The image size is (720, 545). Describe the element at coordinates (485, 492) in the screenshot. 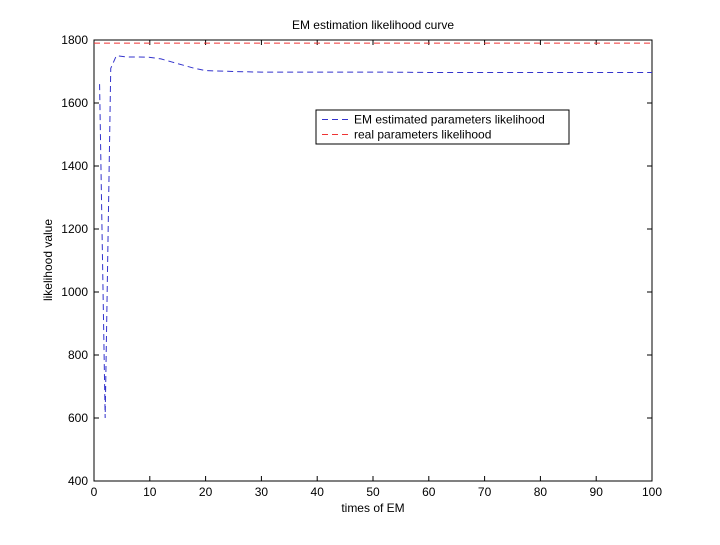

I see `x-tick-label: 70` at that location.